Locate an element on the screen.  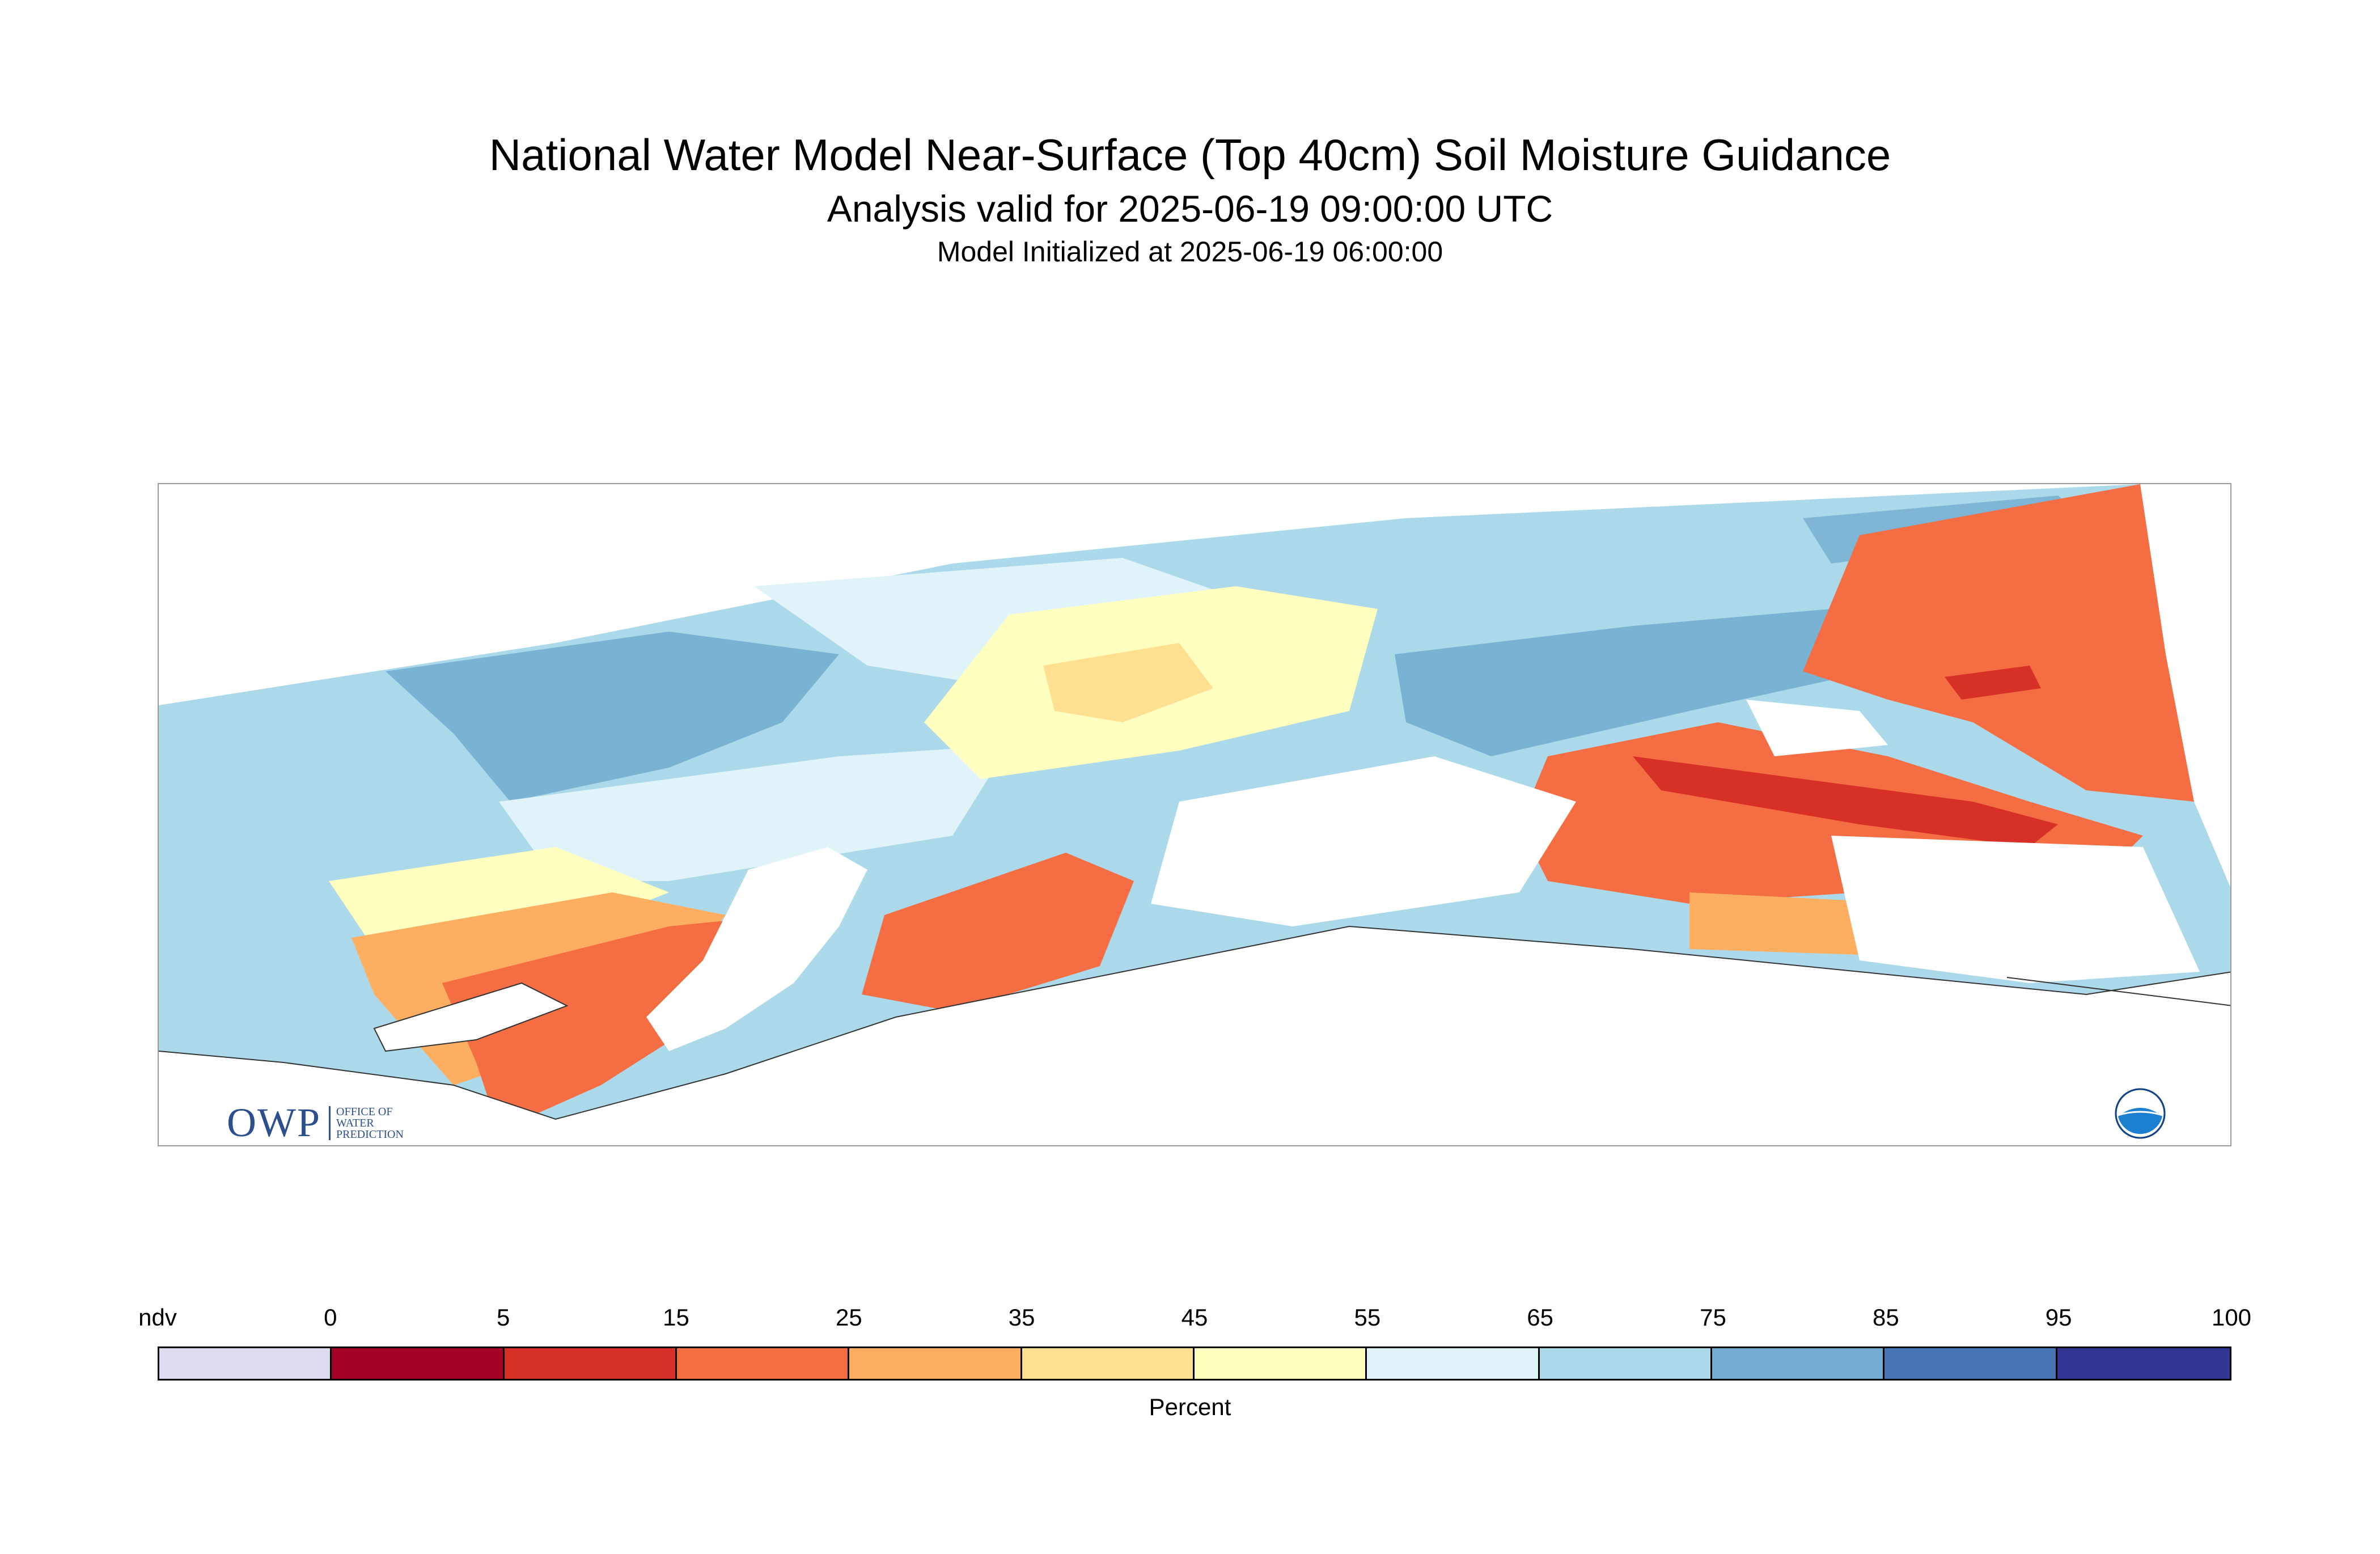
legend-tick-label: 25 is located at coordinates (848, 1317).